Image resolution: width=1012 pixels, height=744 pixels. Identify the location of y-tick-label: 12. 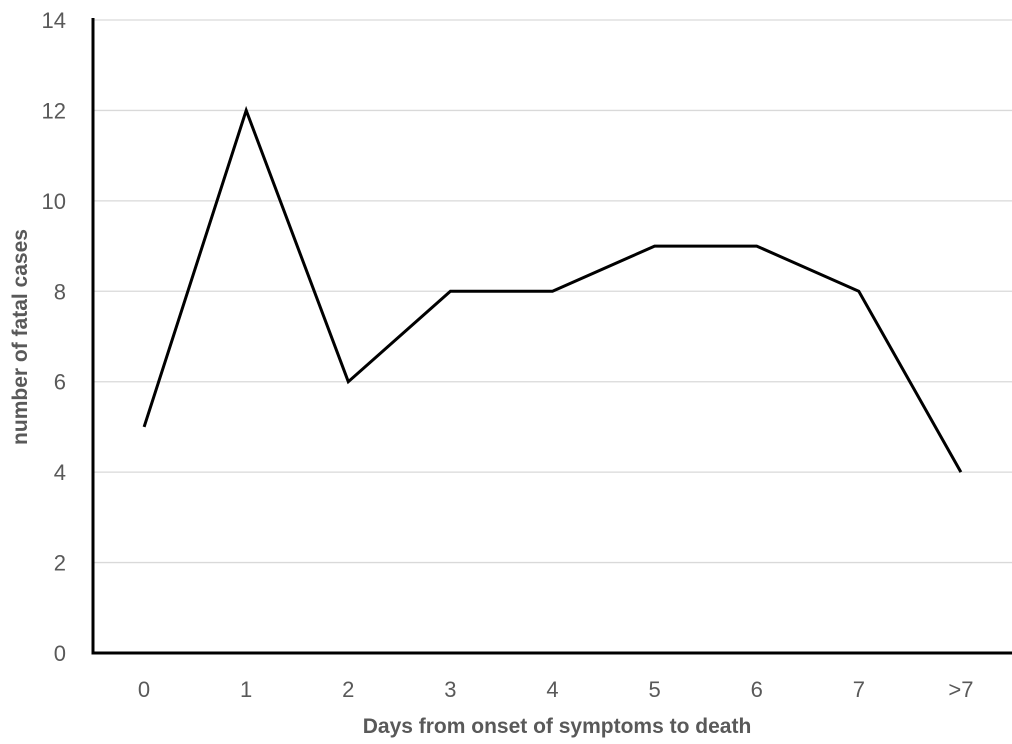
(54, 110).